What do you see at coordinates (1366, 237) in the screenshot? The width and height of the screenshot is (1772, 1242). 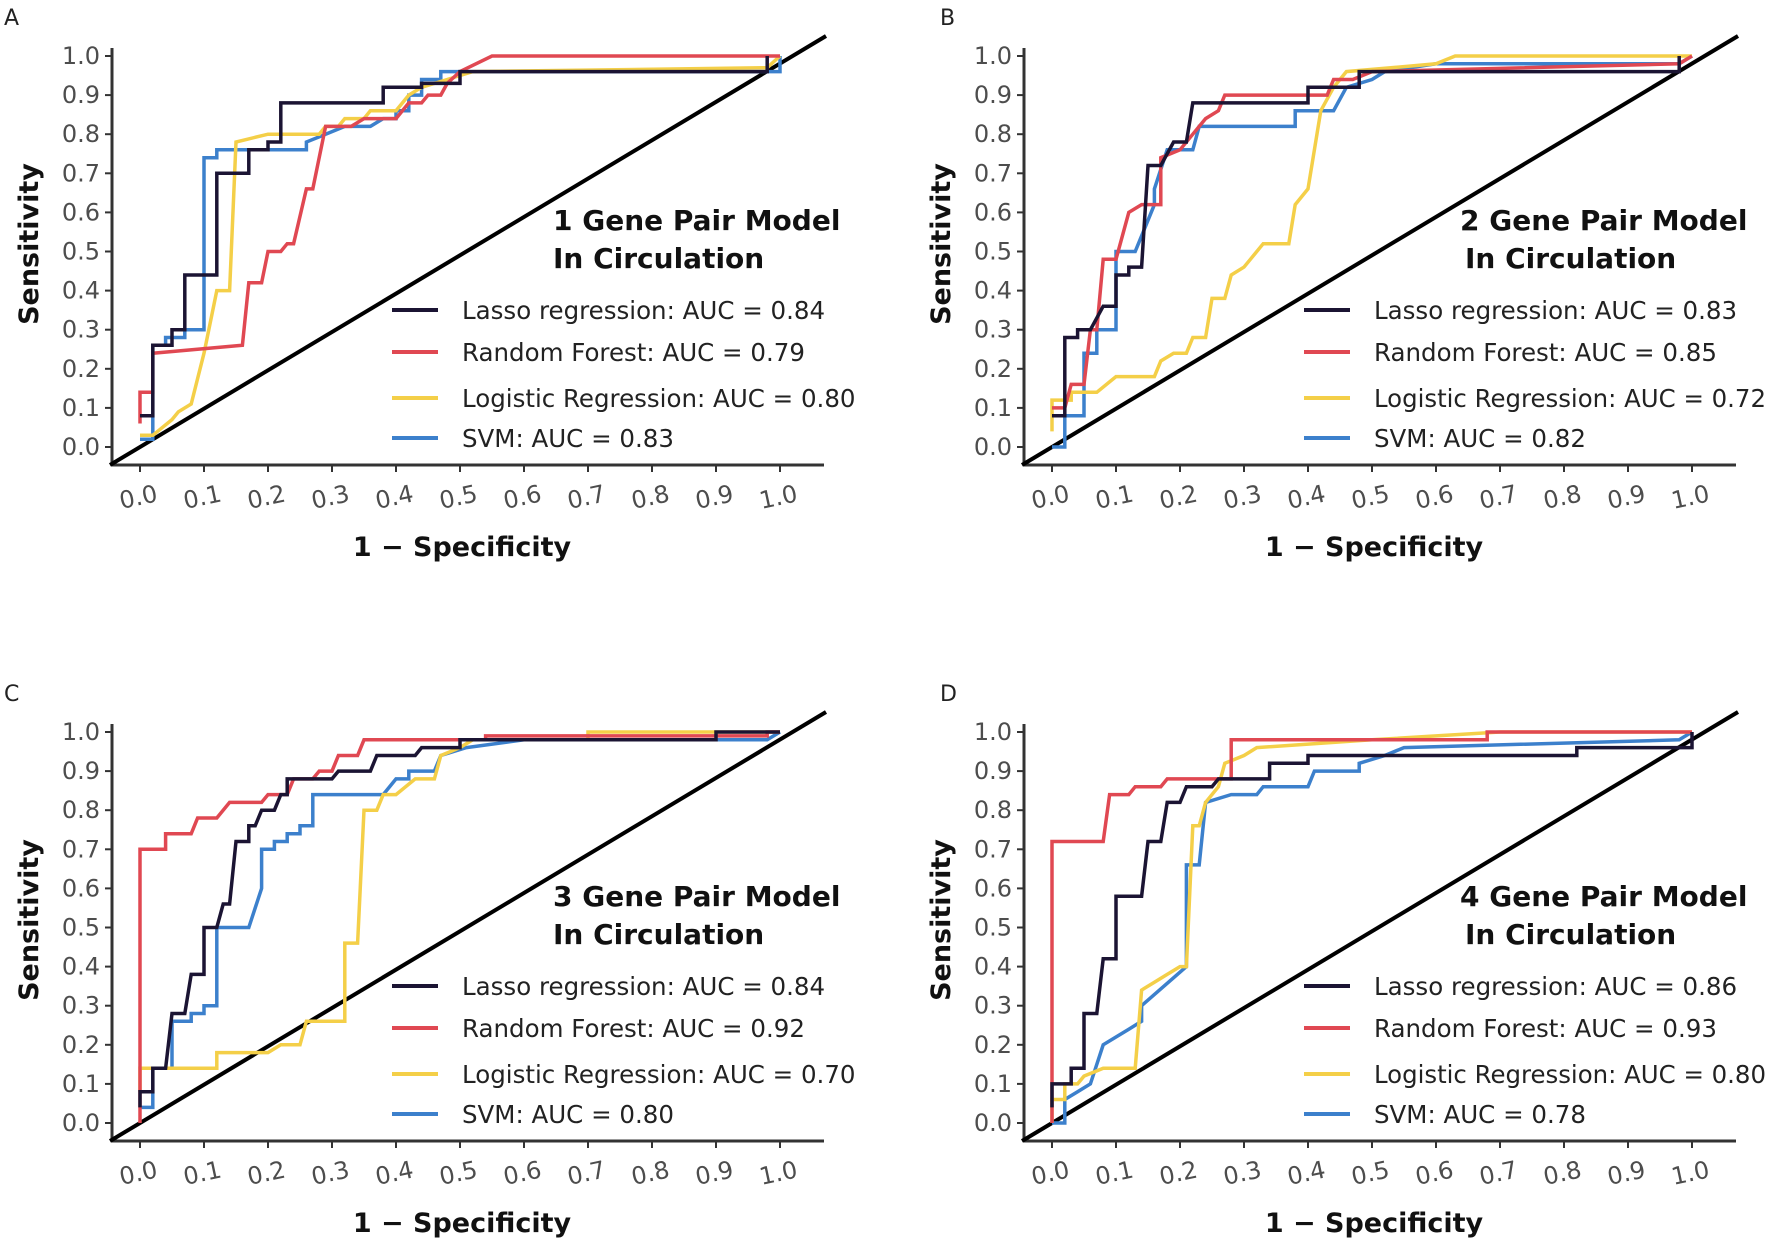 I see `roc-curve-lasso` at bounding box center [1366, 237].